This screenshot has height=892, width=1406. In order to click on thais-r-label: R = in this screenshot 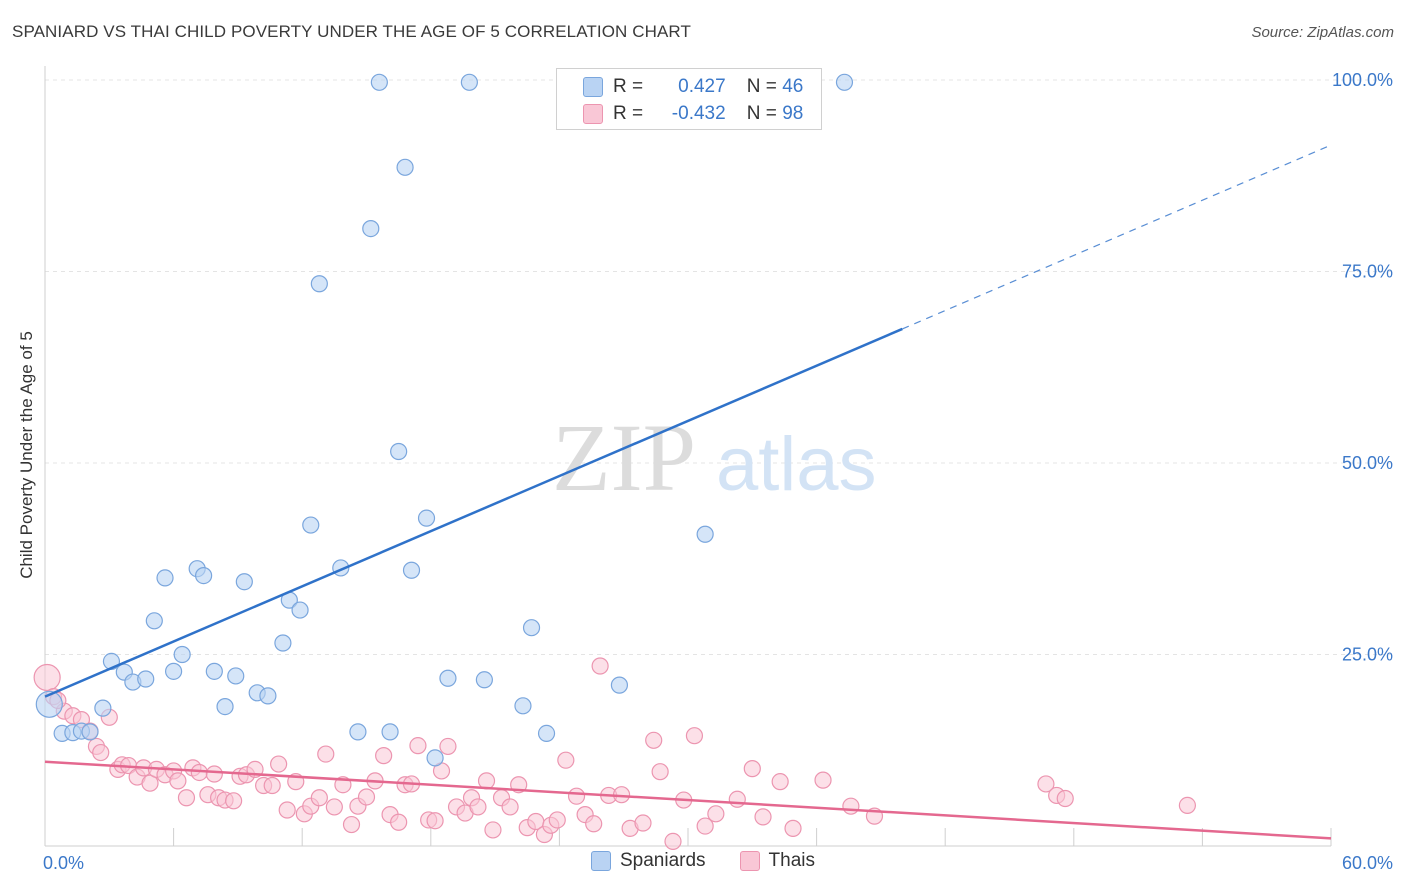, I will do `click(628, 113)`.